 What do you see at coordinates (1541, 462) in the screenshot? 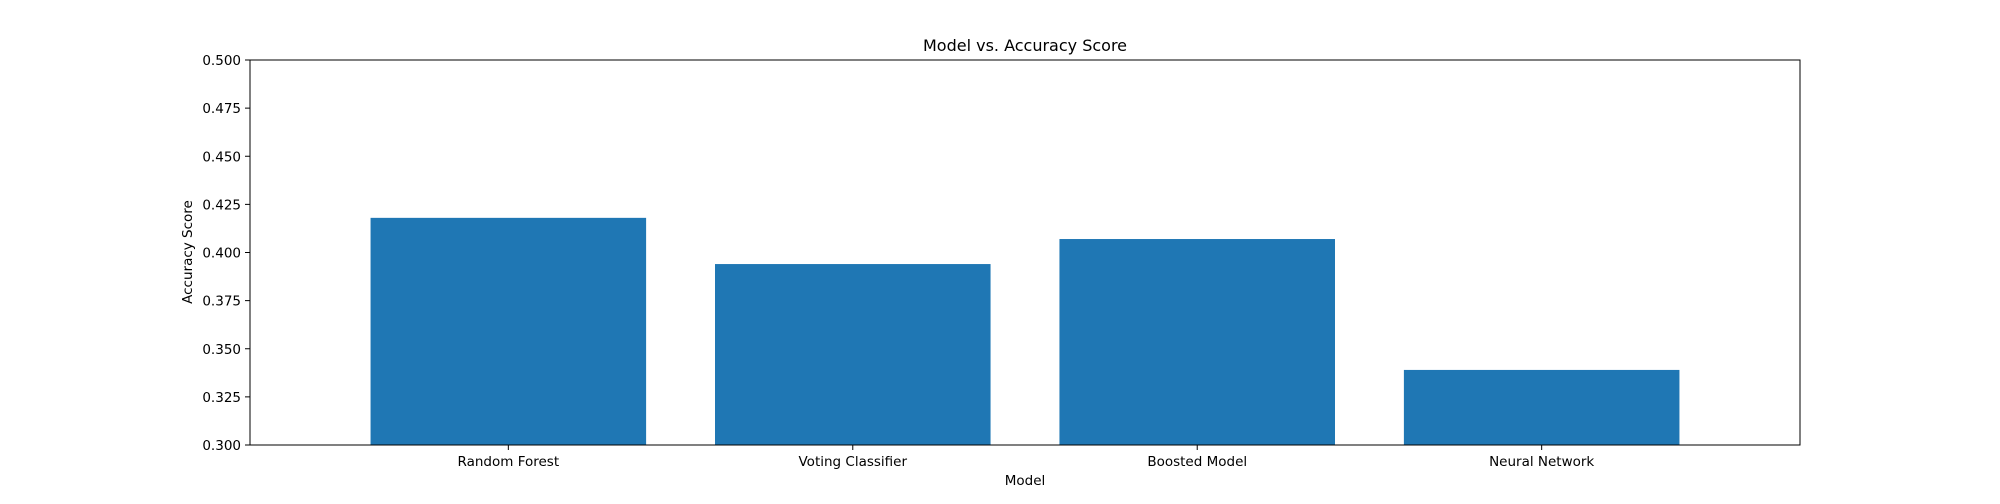
I see `x-tick-label: Neural Network` at bounding box center [1541, 462].